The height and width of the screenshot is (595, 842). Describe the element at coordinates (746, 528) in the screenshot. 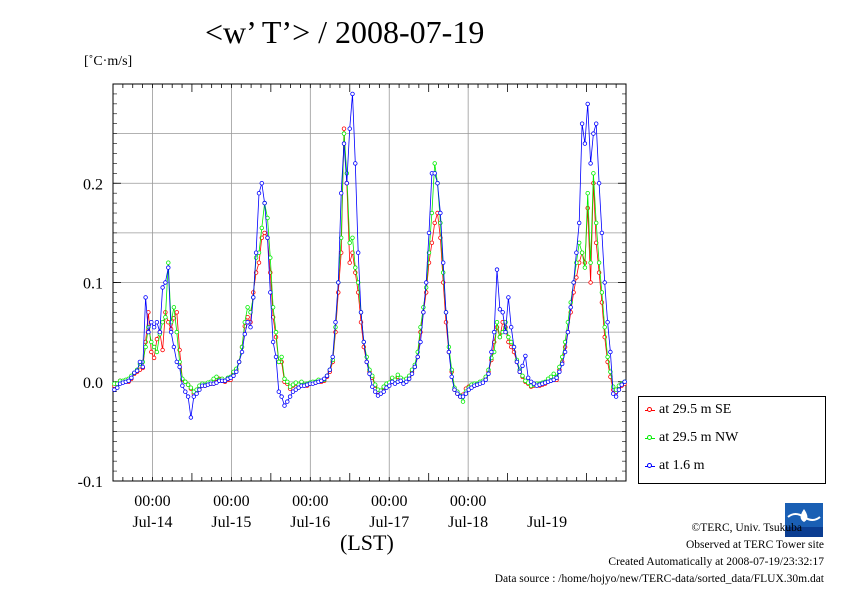

I see `footer-copyright: ©TERC, Univ. Tsukuba` at that location.